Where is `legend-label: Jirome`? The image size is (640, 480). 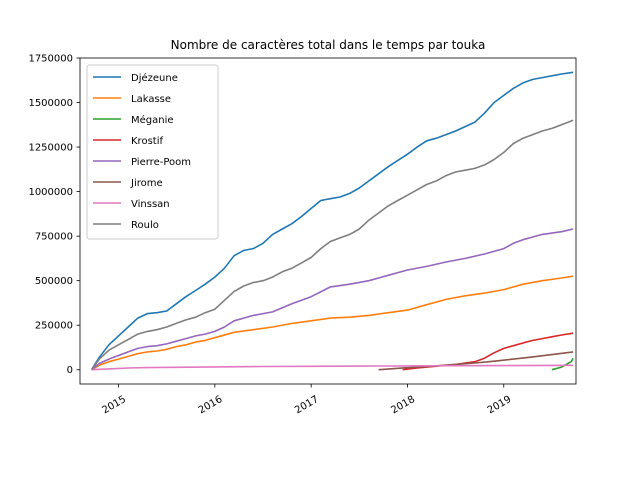 legend-label: Jirome is located at coordinates (146, 183).